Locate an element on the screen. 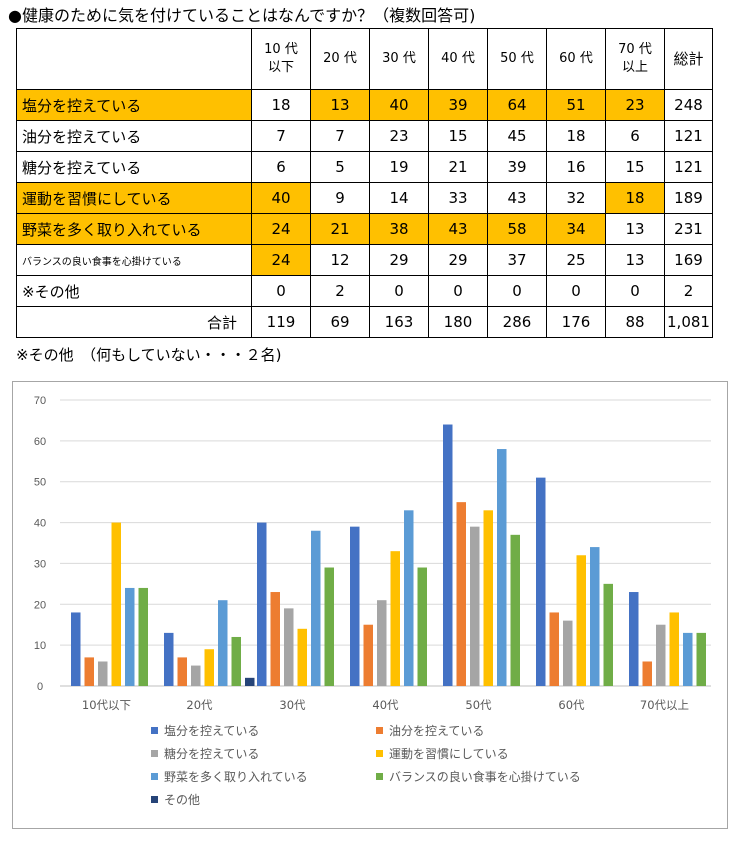  table-cell: 7 is located at coordinates (281, 136).